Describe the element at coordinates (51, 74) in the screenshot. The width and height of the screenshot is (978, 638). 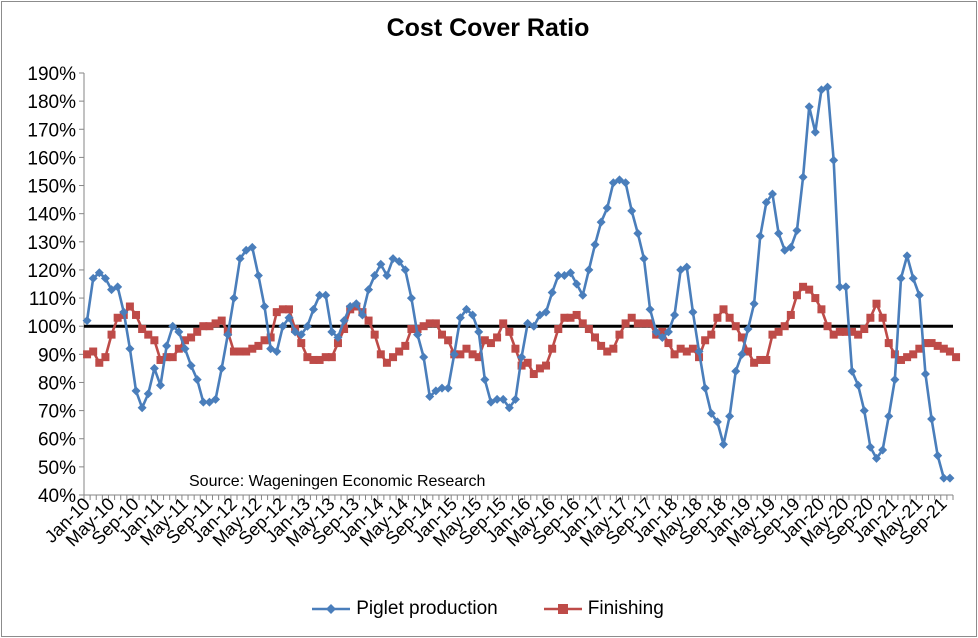
I see `y-tick-label: 190%` at that location.